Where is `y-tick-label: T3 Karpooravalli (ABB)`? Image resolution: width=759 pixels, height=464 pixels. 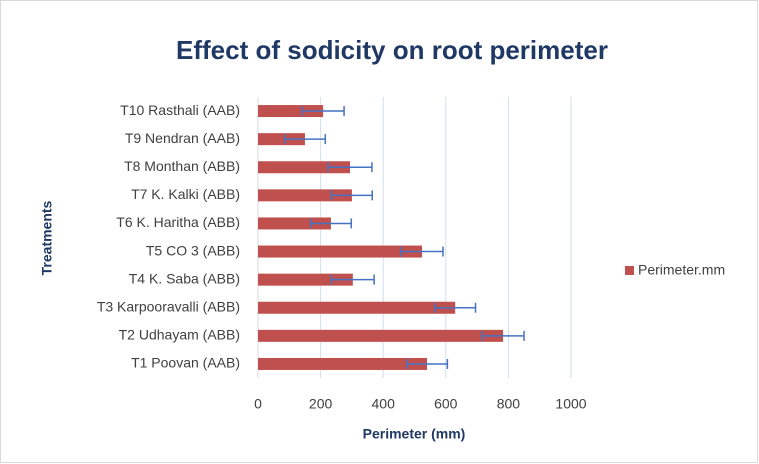 y-tick-label: T3 Karpooravalli (ABB) is located at coordinates (168, 306).